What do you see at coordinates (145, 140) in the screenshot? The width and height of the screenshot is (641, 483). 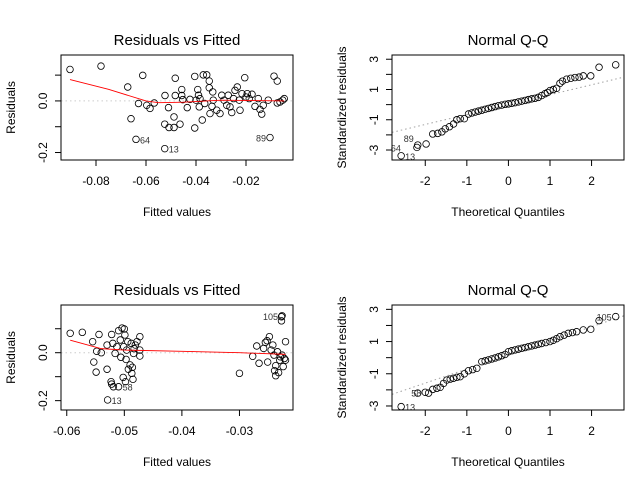 I see `outlier-label: 64` at bounding box center [145, 140].